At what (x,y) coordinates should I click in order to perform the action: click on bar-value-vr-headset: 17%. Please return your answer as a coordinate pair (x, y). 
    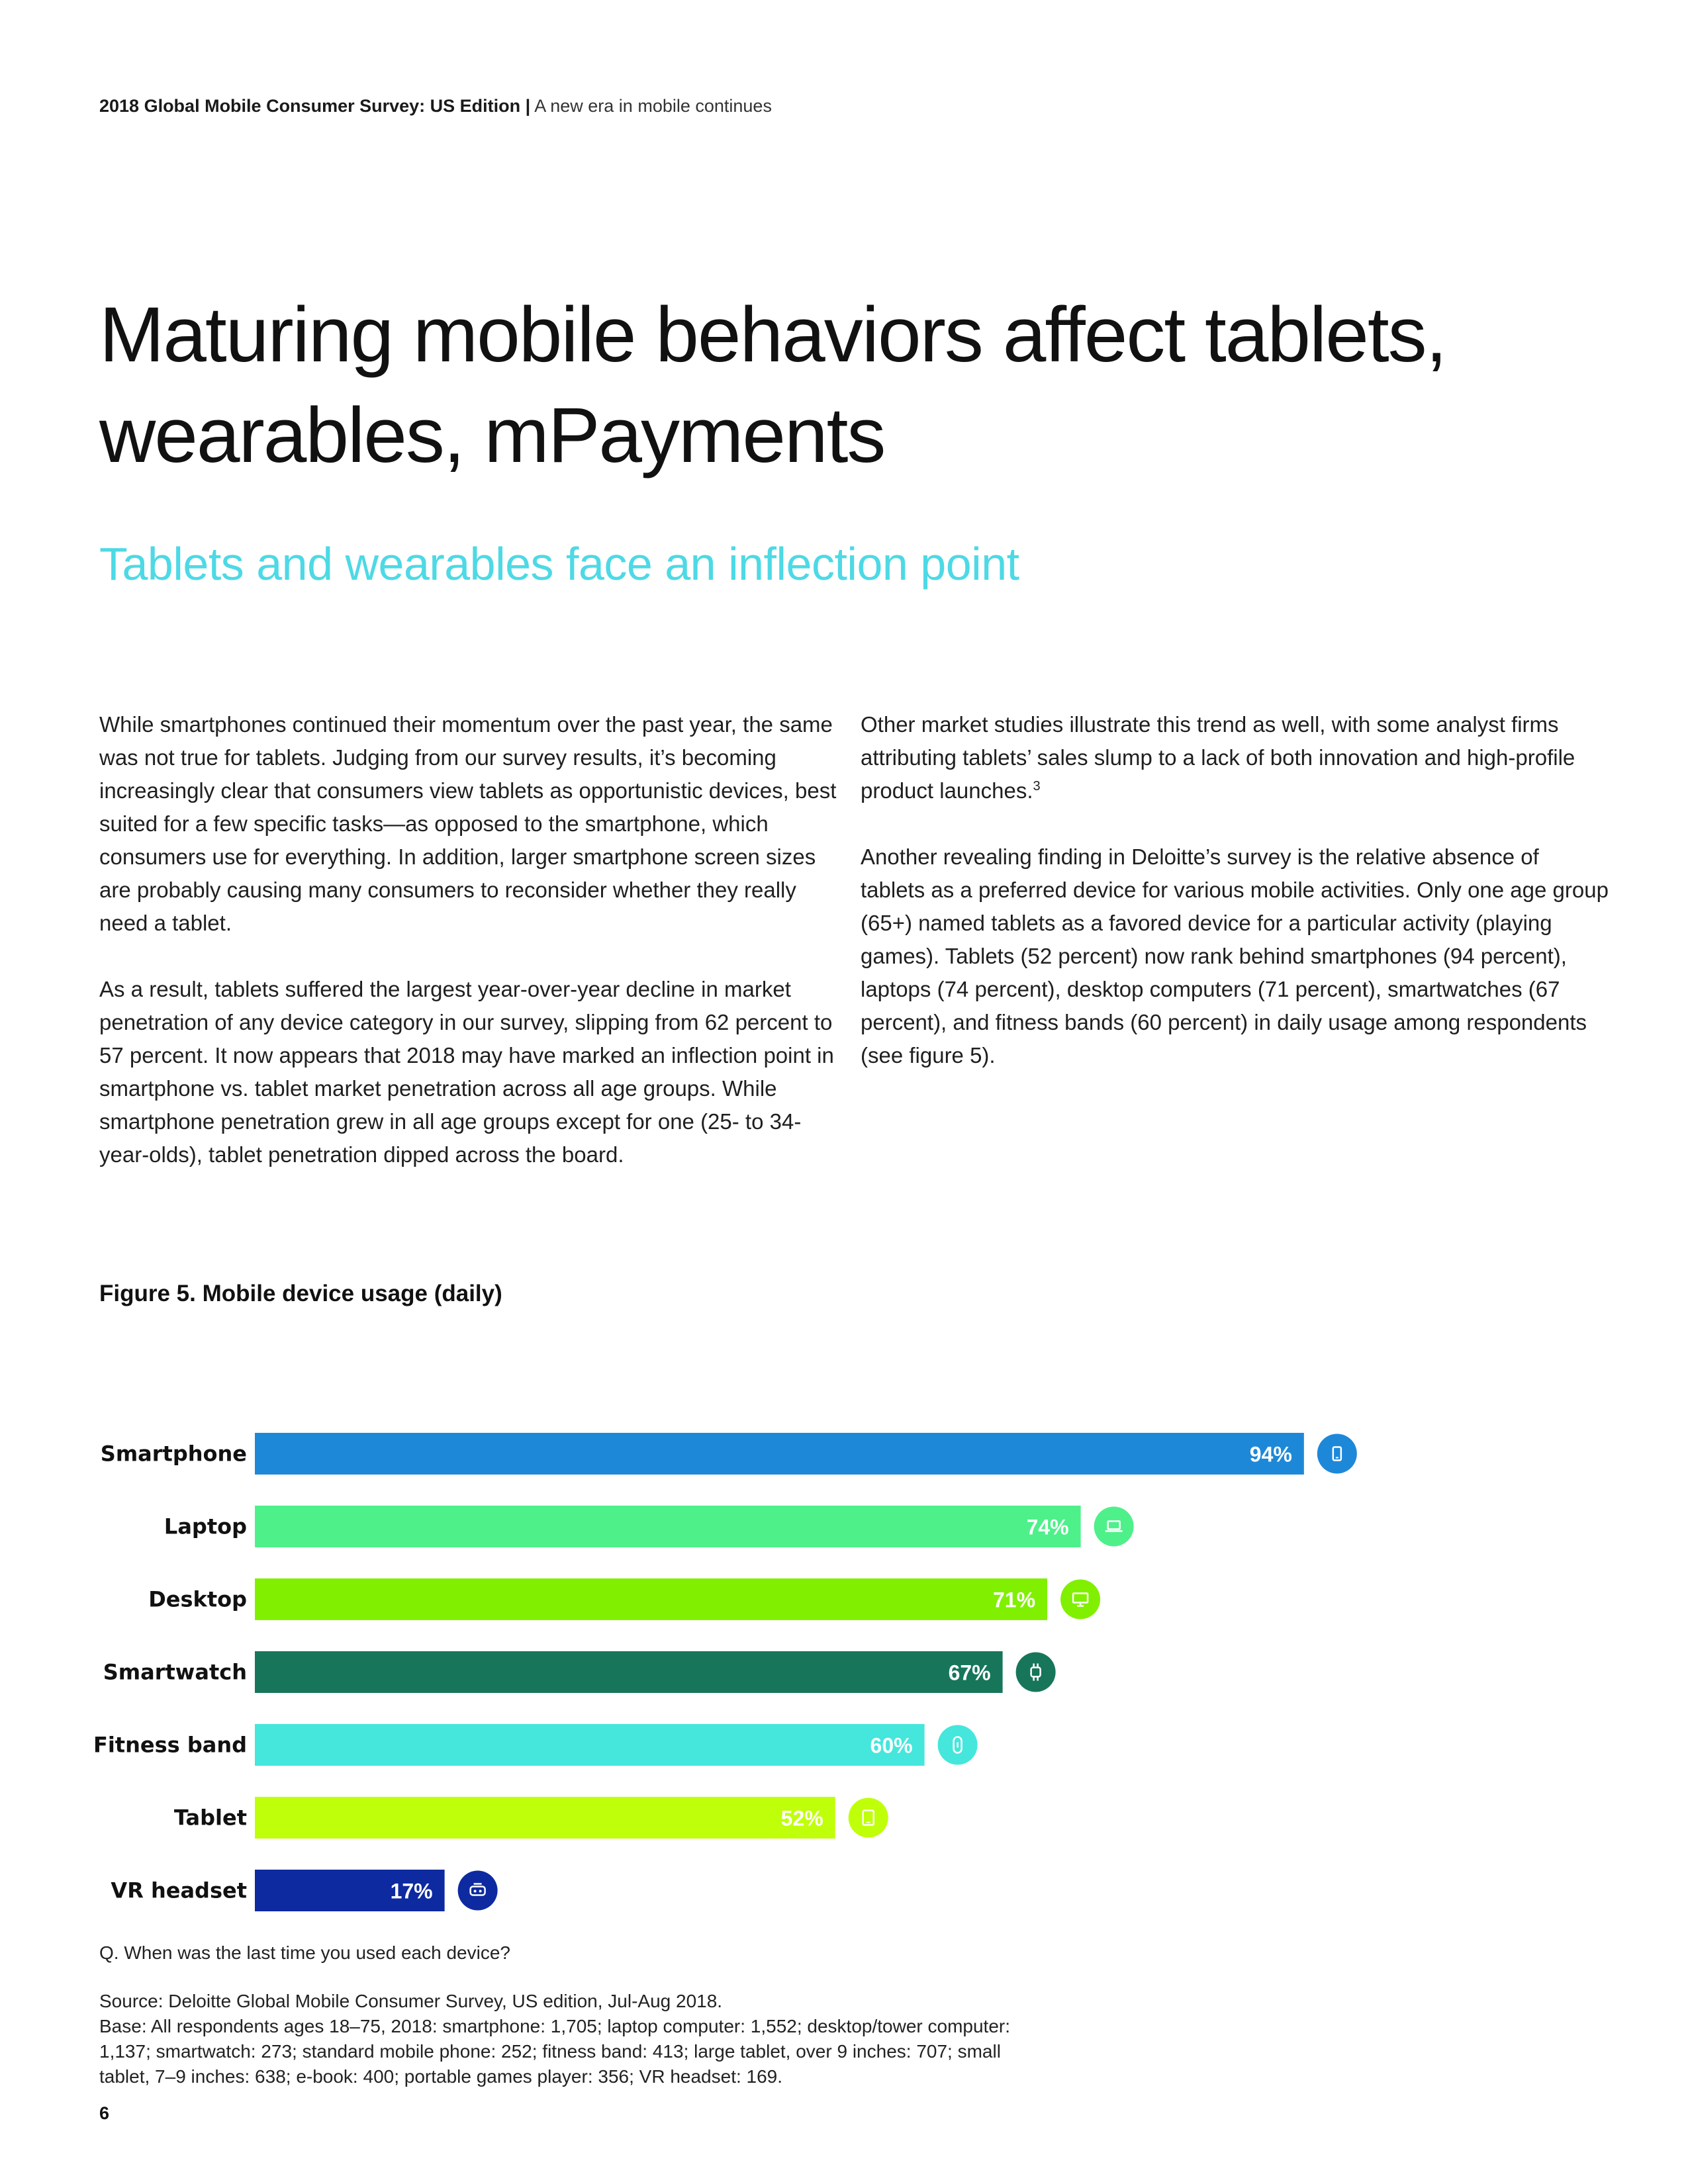
    Looking at the image, I should click on (412, 1891).